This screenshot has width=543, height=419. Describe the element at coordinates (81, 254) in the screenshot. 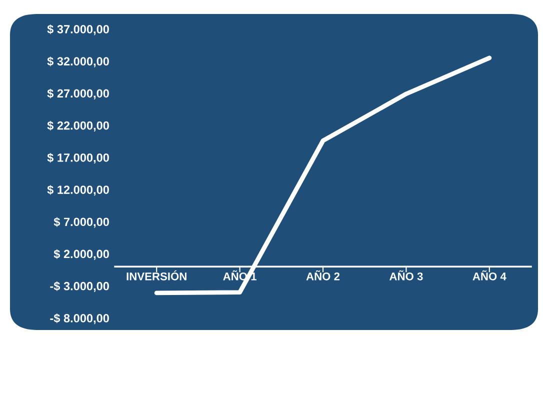

I see `y-tick-label: $ 2.000,00` at that location.